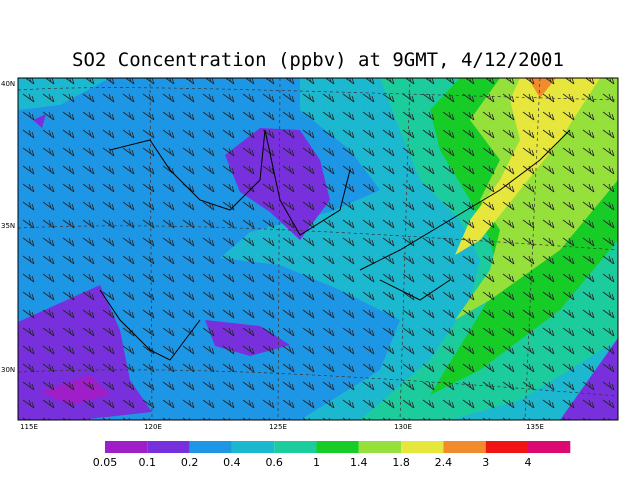 This screenshot has height=489, width=633. Describe the element at coordinates (403, 427) in the screenshot. I see `lon-label: 130E` at that location.